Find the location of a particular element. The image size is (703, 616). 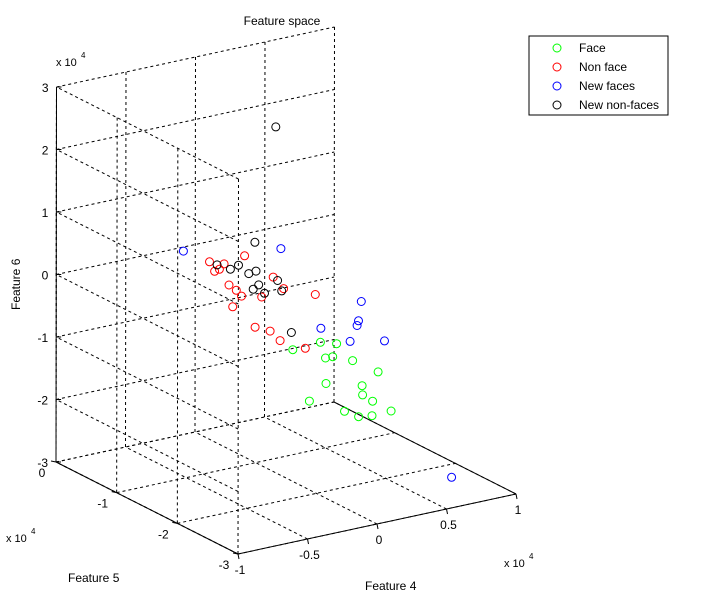

x-multiplier-exponent: 4 is located at coordinates (531, 556).